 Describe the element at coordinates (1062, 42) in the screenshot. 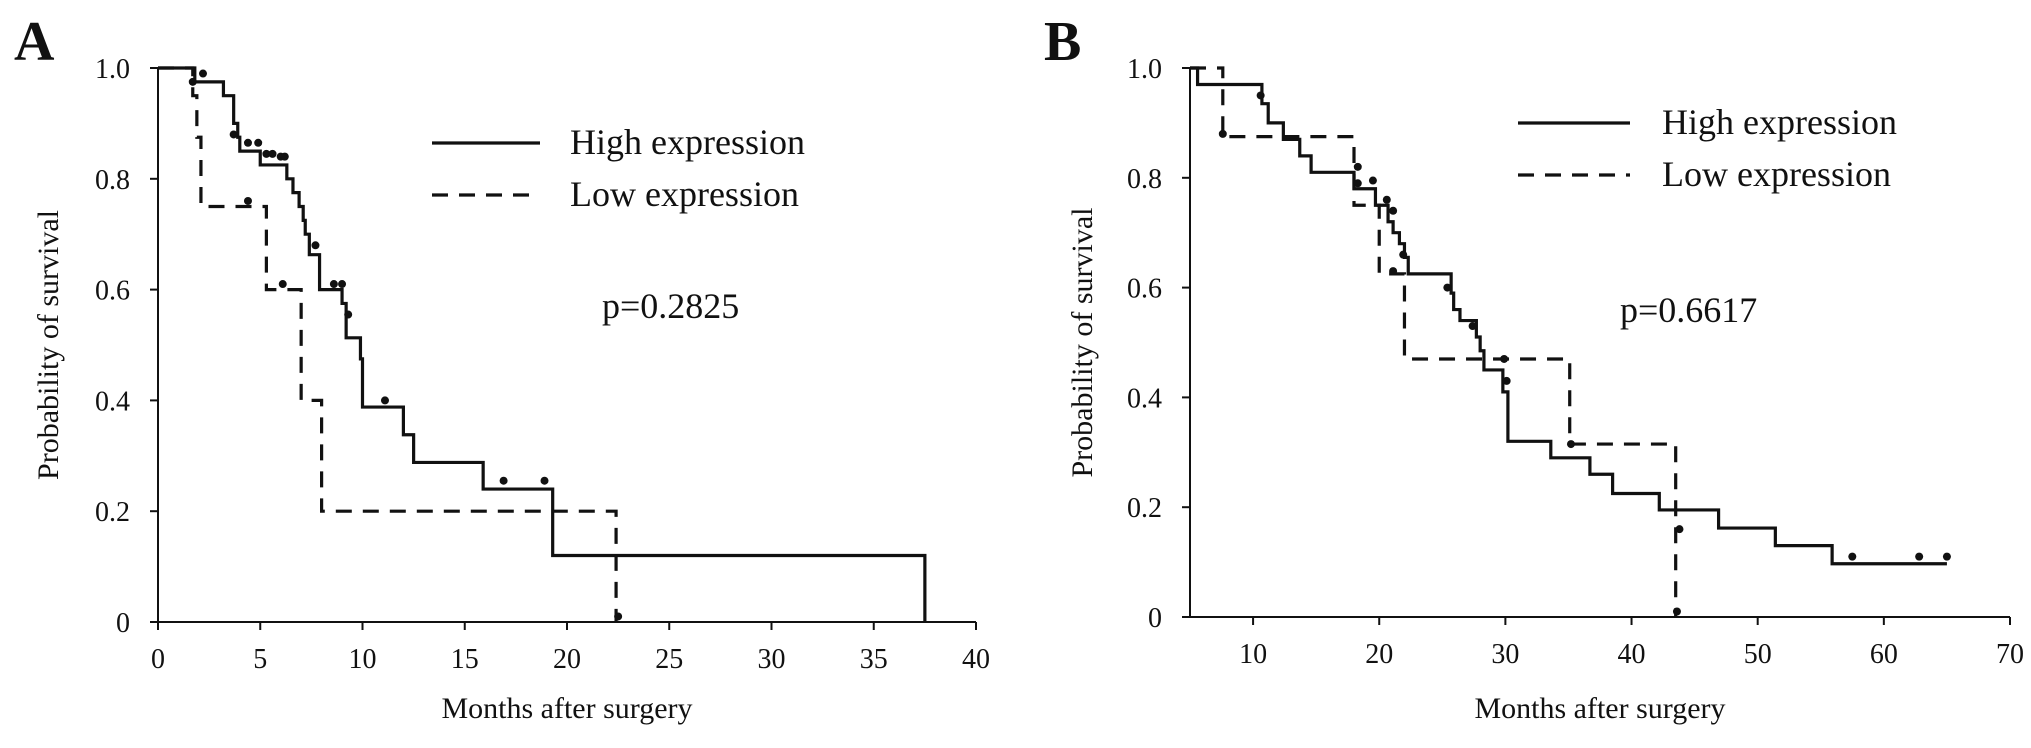

I see `panel-label: B` at that location.